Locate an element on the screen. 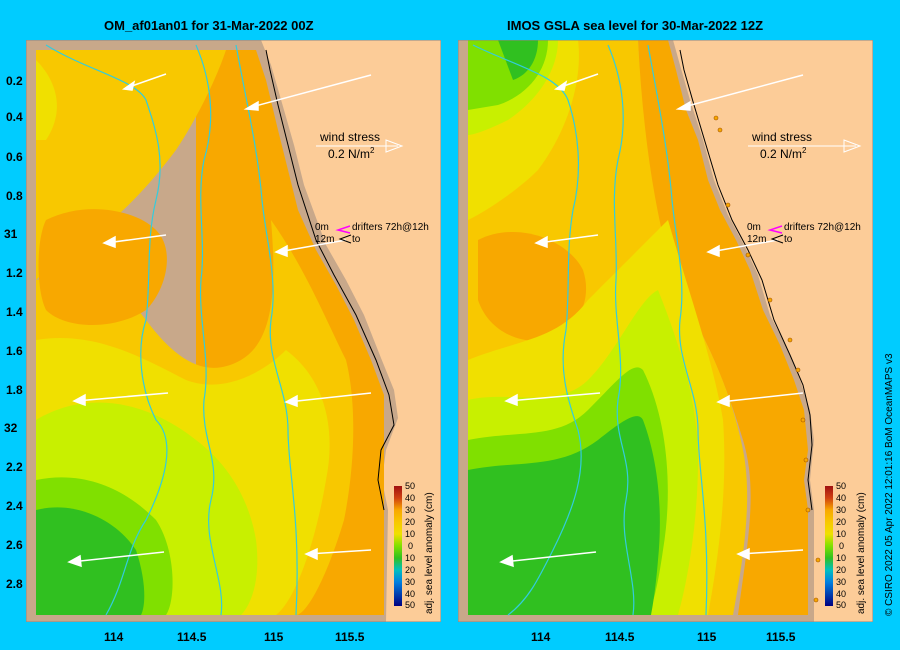 The width and height of the screenshot is (900, 650). lat-tick: 0.6 is located at coordinates (14, 157).